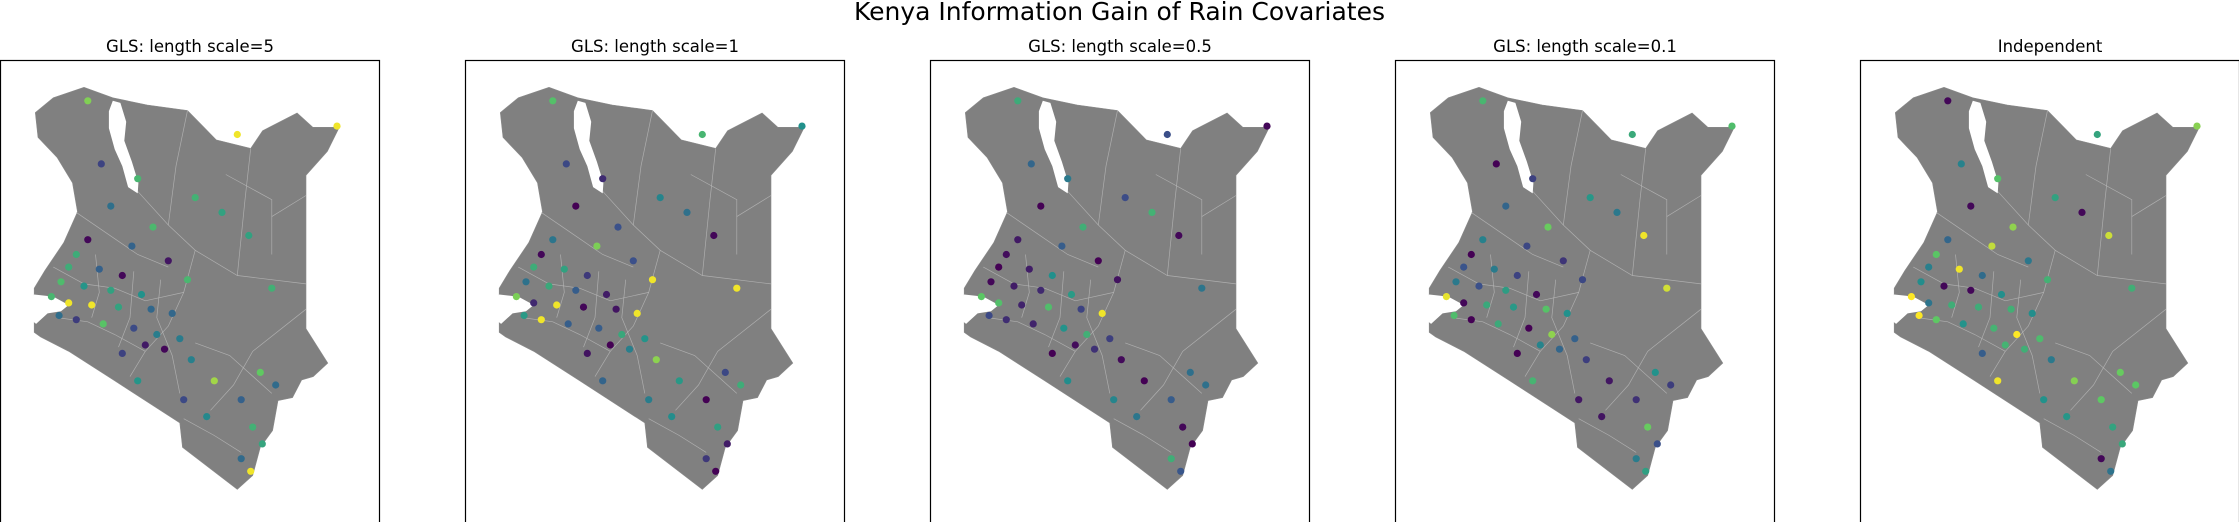 The height and width of the screenshot is (522, 2239). Describe the element at coordinates (1585, 46) in the screenshot. I see `panel-title: GLS: length scale=0.1` at that location.